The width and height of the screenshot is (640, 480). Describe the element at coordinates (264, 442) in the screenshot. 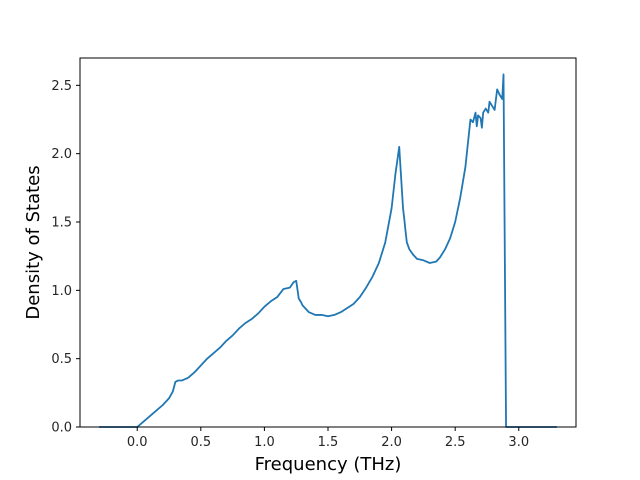

I see `x-tick-label: 1.0` at that location.